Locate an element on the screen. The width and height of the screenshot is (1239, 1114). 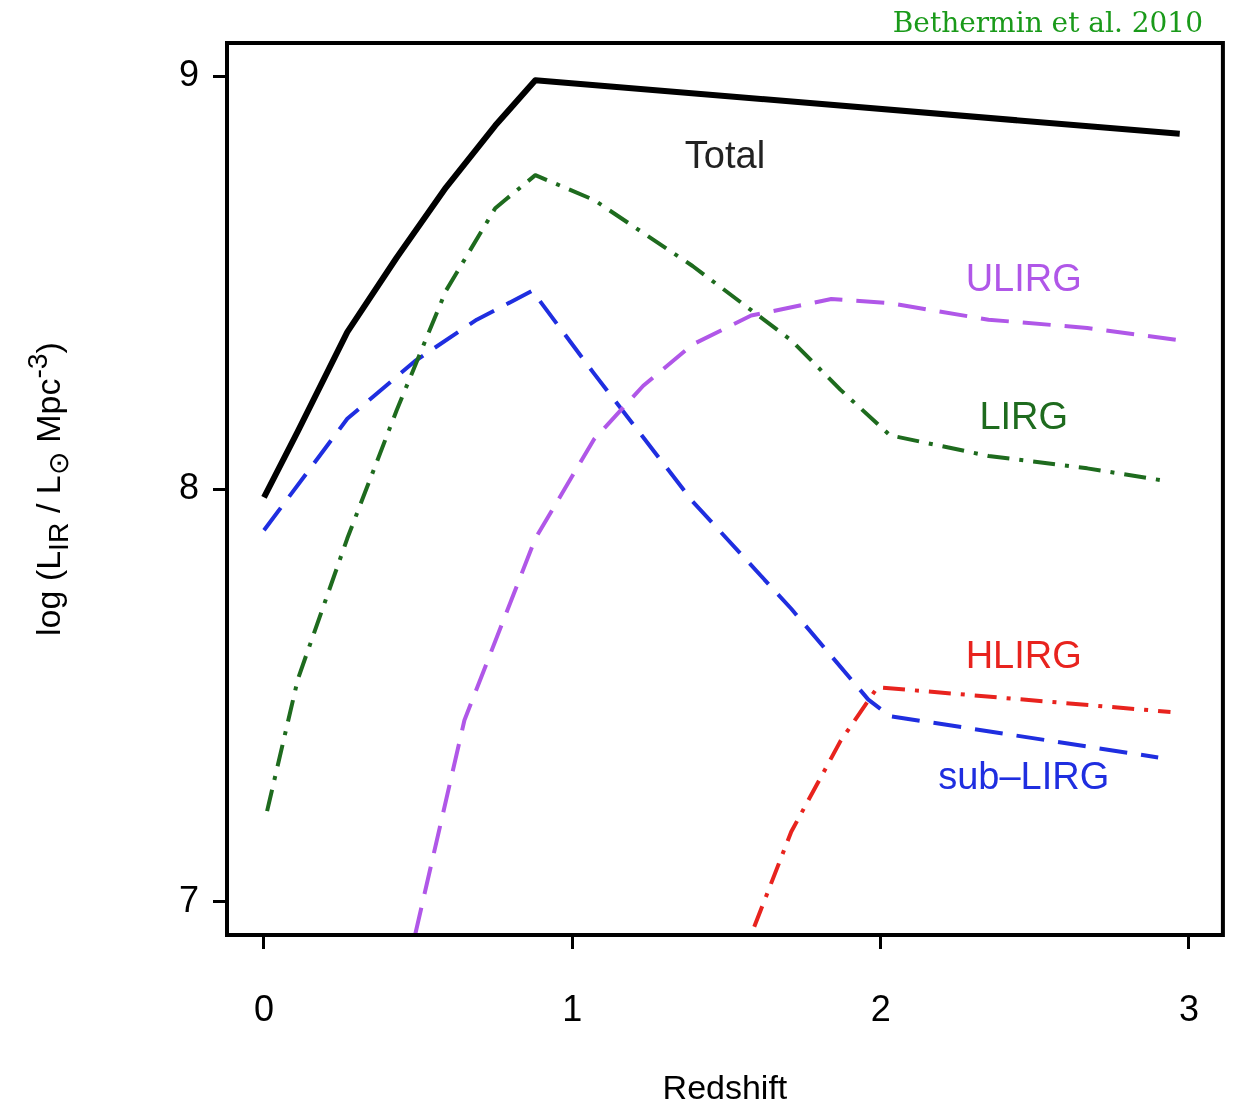
series-label: HLIRG is located at coordinates (1023, 655).